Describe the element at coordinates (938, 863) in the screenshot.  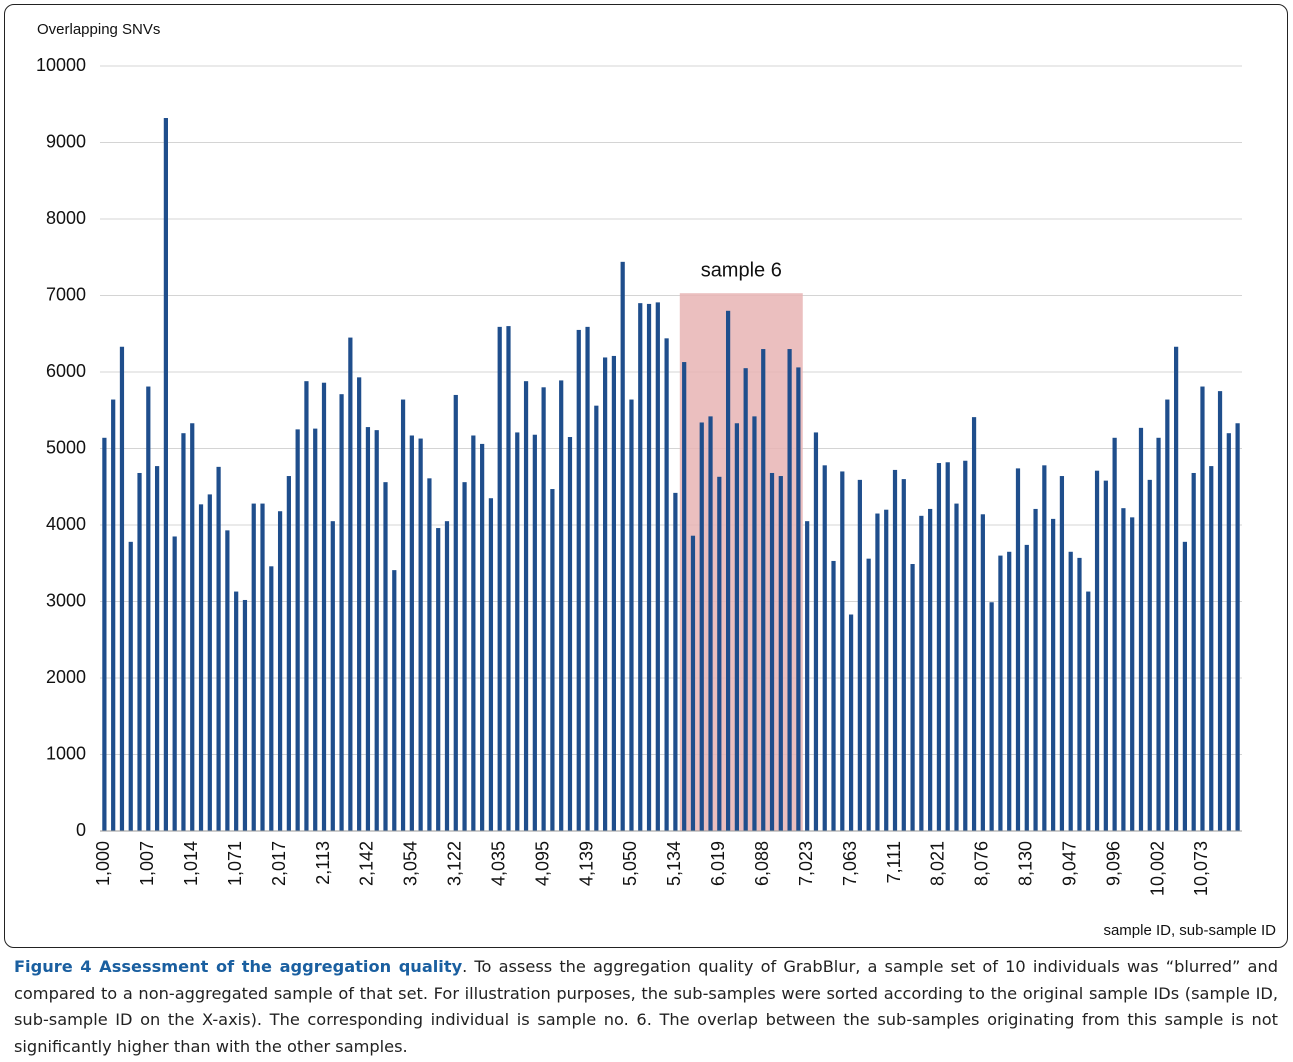
I see `x-tick-label: 8,021` at that location.